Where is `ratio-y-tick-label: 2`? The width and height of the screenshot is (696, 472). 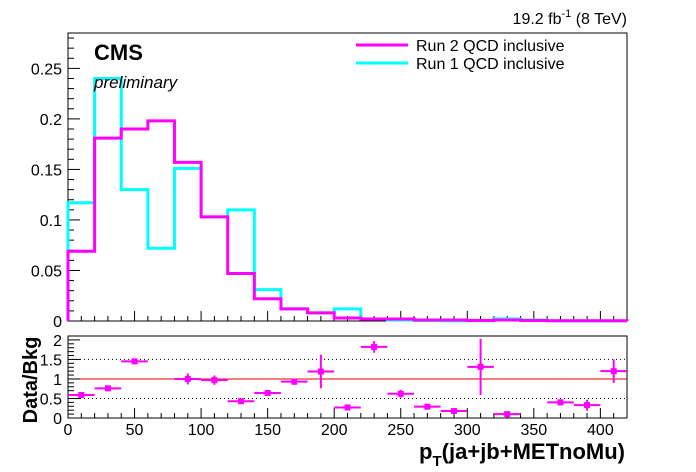 ratio-y-tick-label: 2 is located at coordinates (57, 341).